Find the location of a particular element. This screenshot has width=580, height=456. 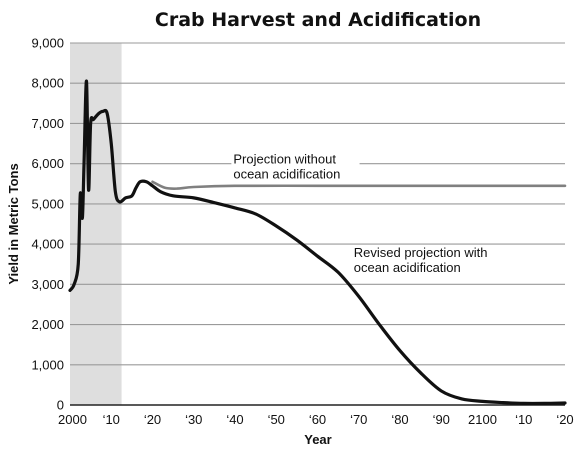

x-tick-label: ‘90 is located at coordinates (441, 419).